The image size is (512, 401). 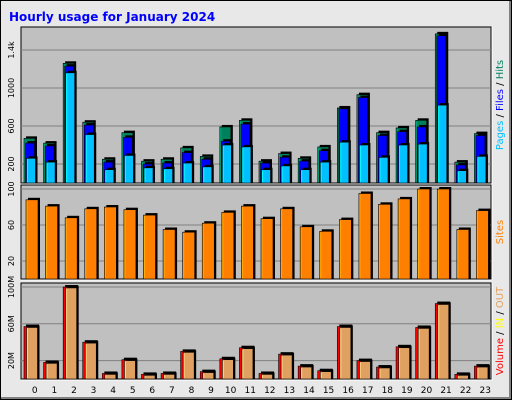 I want to click on x-tick-label-hour-8: 8, so click(x=192, y=391).